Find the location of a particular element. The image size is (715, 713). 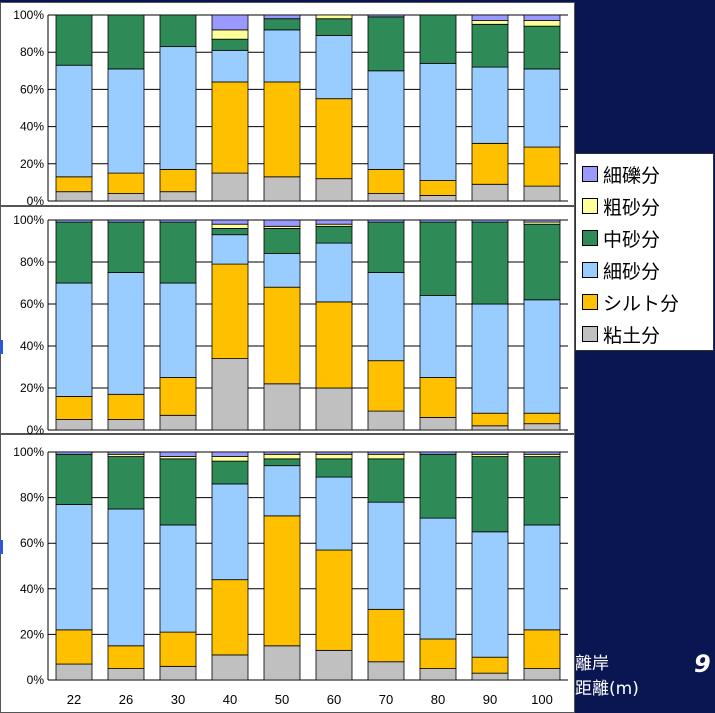

x-tick-label: 90 is located at coordinates (490, 699).